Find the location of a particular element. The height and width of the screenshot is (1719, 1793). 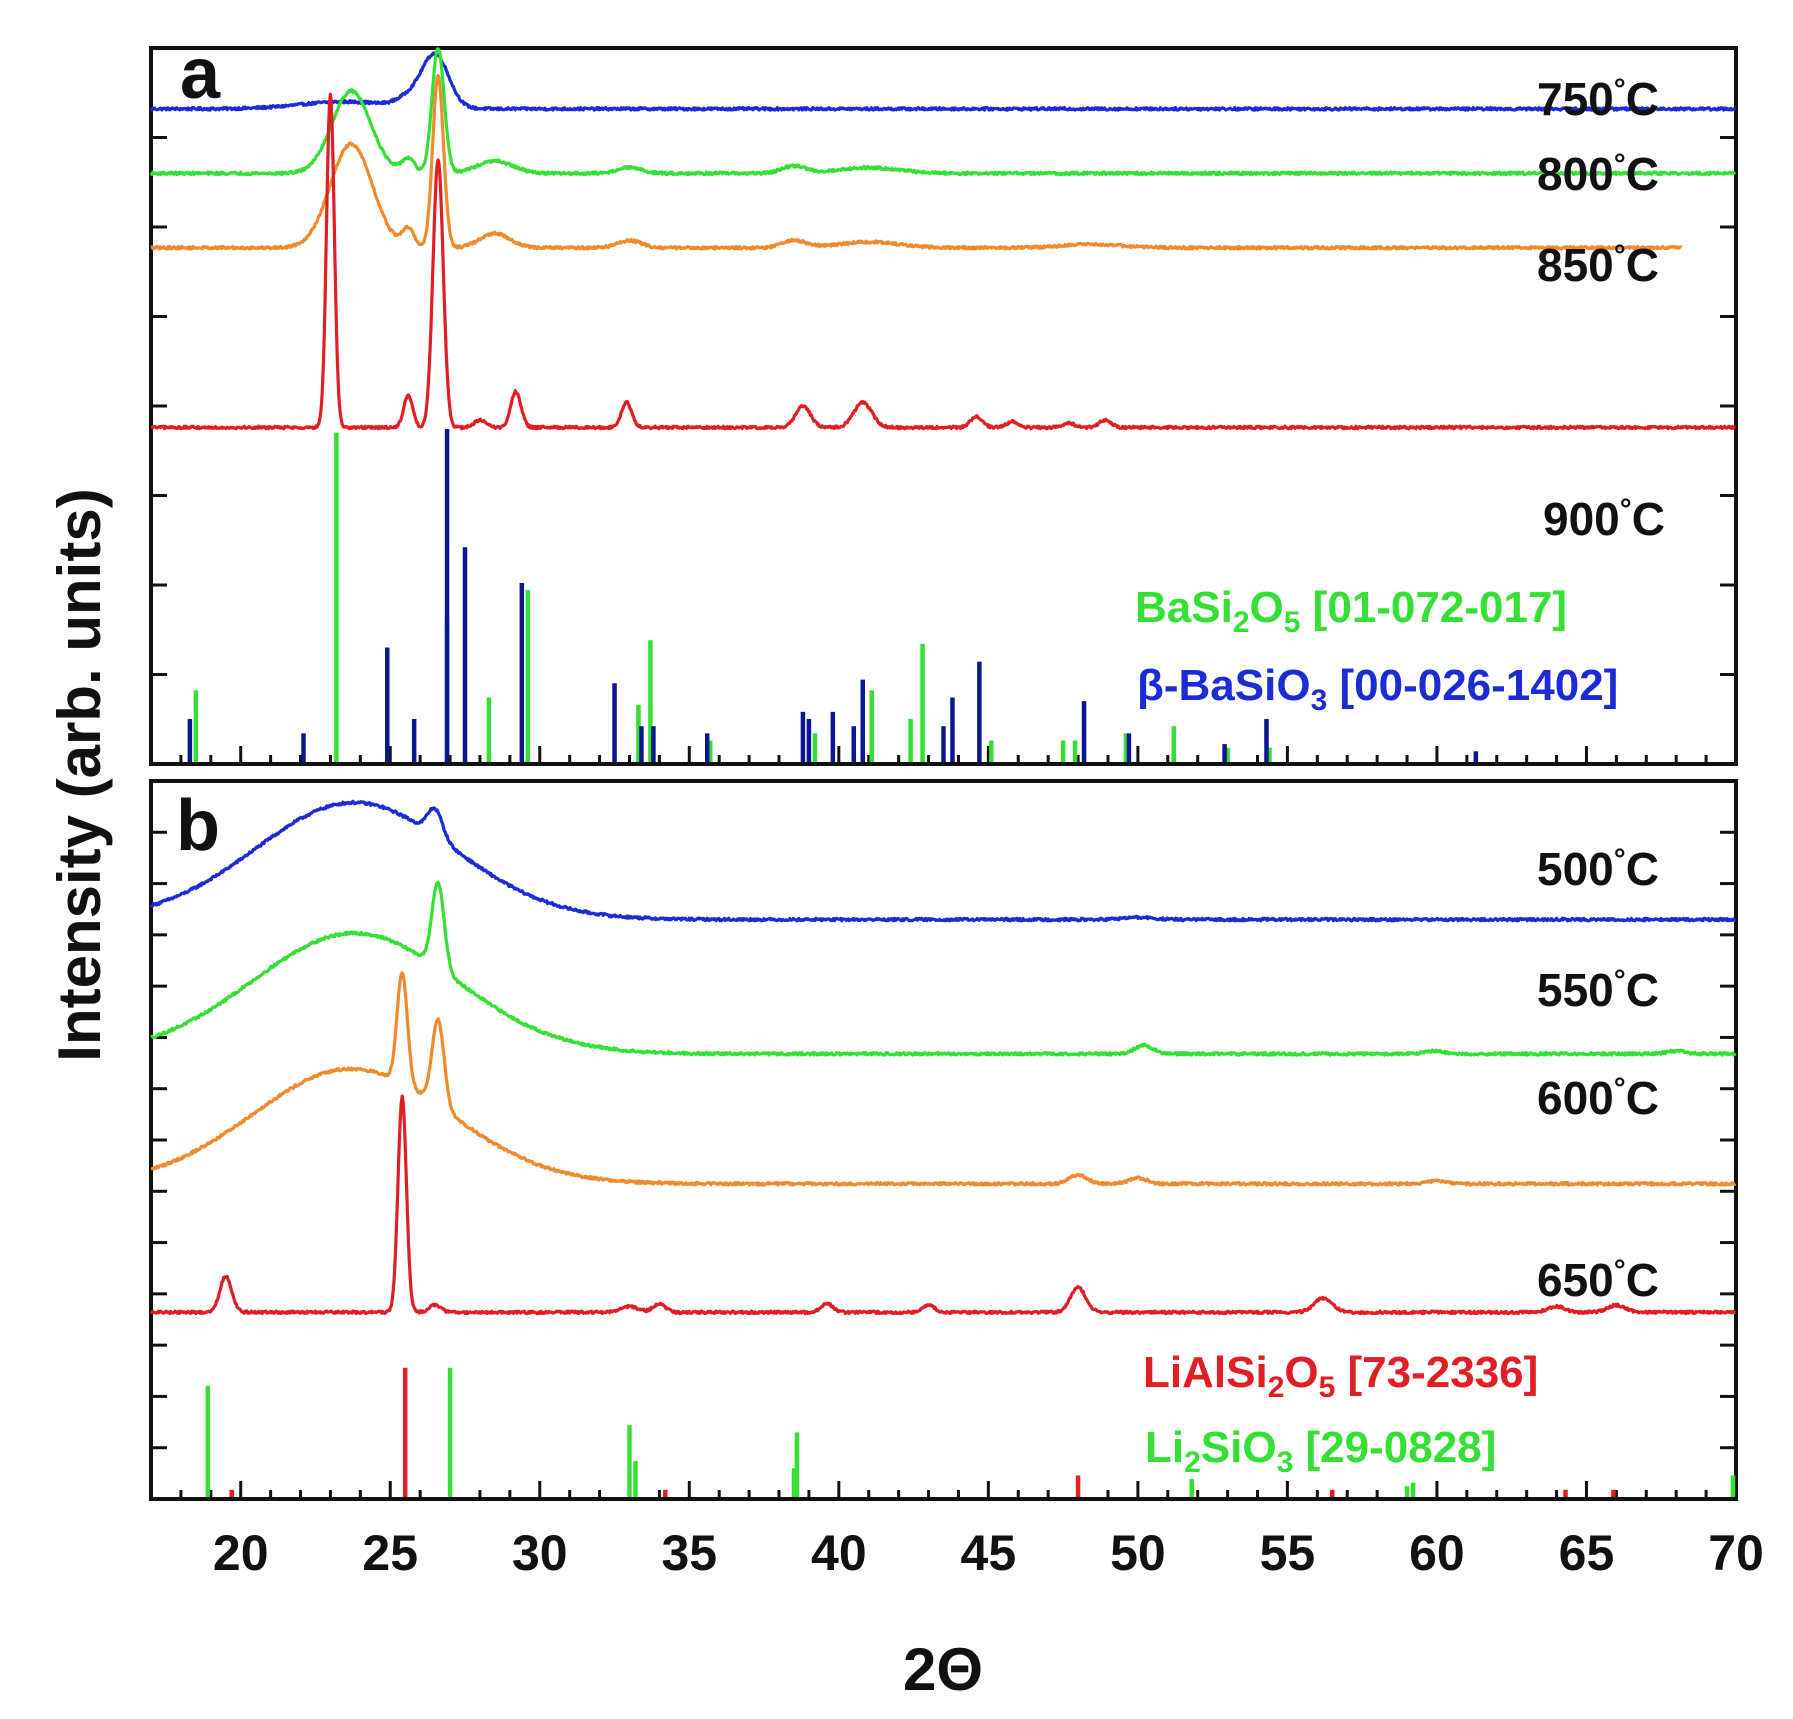

x-tick-label: 70 is located at coordinates (1736, 1553).